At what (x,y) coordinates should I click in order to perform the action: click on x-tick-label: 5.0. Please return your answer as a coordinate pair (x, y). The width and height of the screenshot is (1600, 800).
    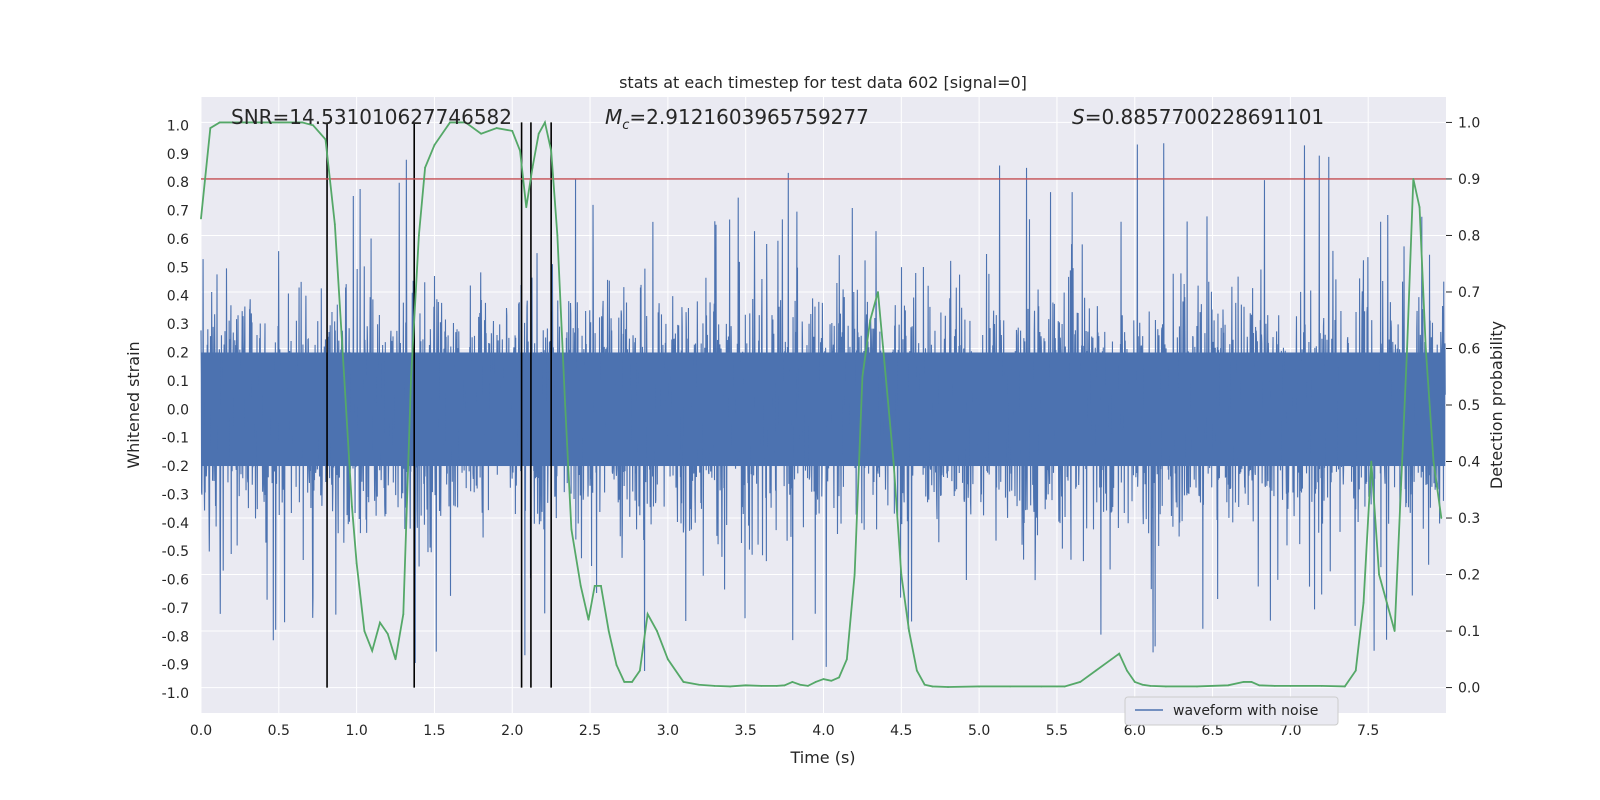
    Looking at the image, I should click on (979, 731).